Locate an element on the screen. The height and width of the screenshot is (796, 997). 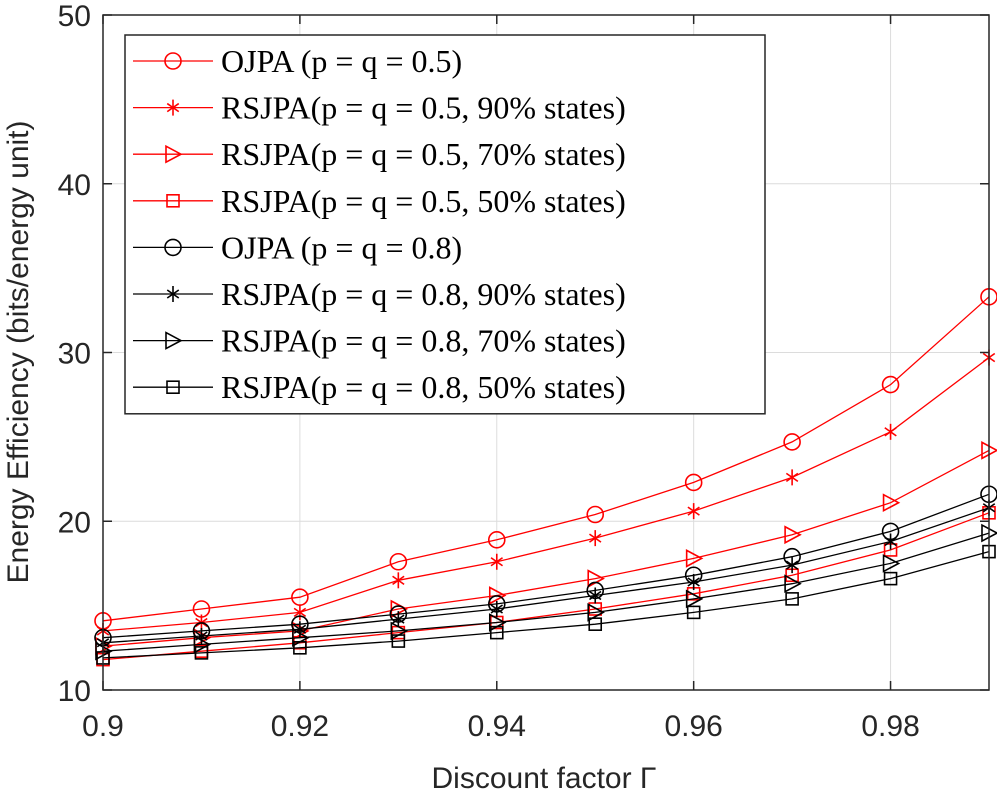
legend-entry: RSJPA(p = q = 0.5, 70% states) is located at coordinates (379, 154).